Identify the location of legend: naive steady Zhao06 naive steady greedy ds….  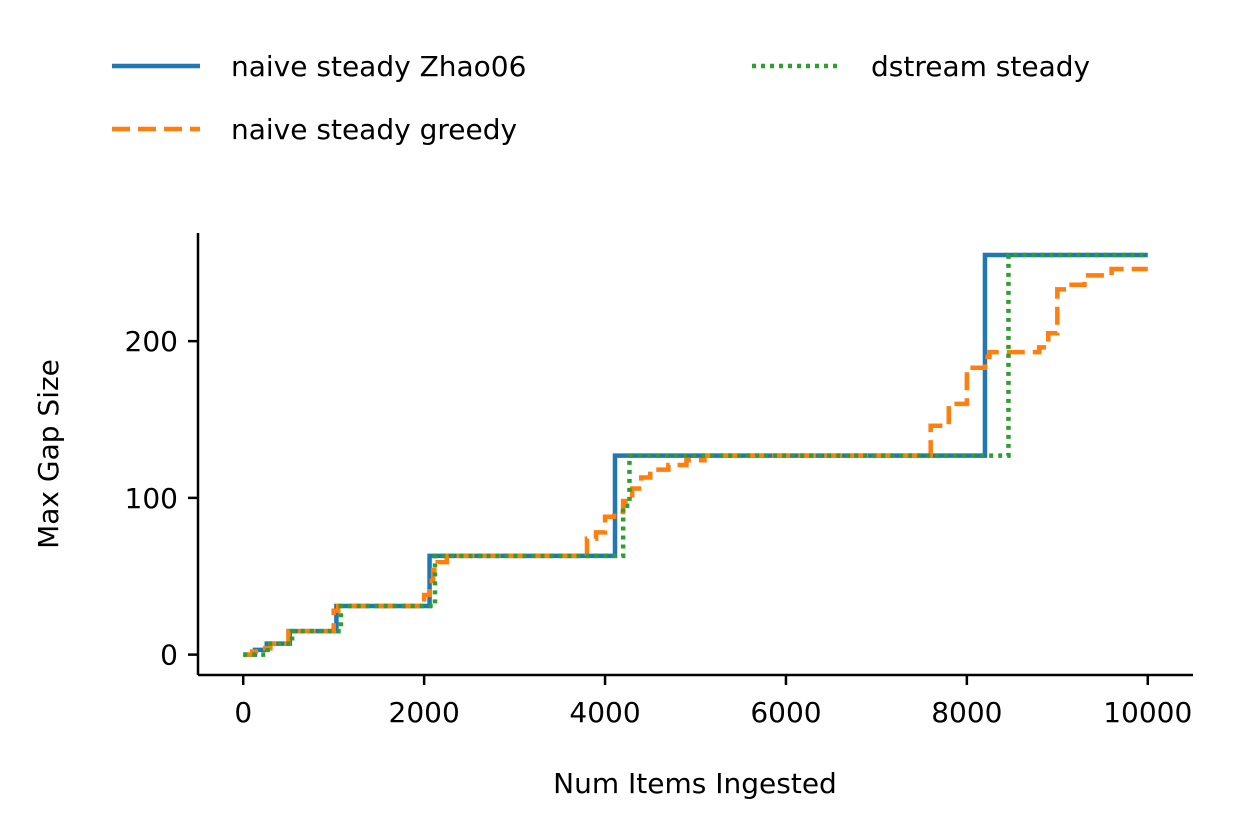
(601, 98).